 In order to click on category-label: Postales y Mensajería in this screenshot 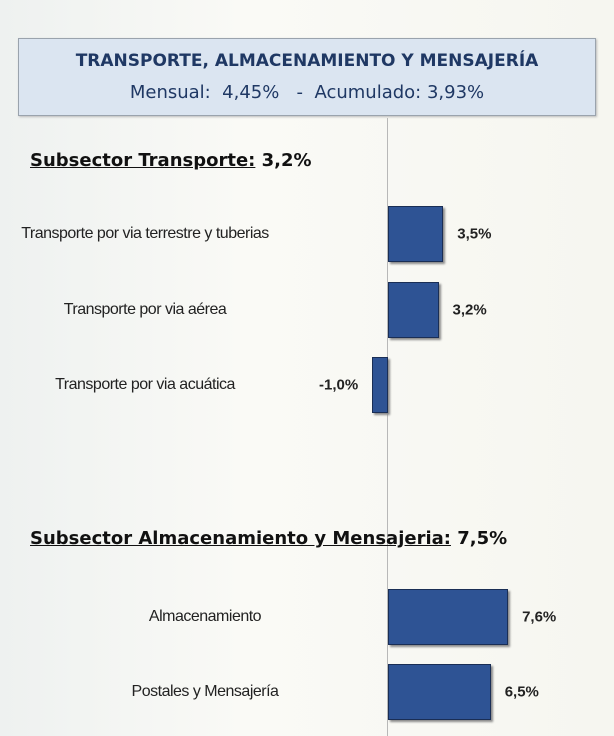, I will do `click(205, 691)`.